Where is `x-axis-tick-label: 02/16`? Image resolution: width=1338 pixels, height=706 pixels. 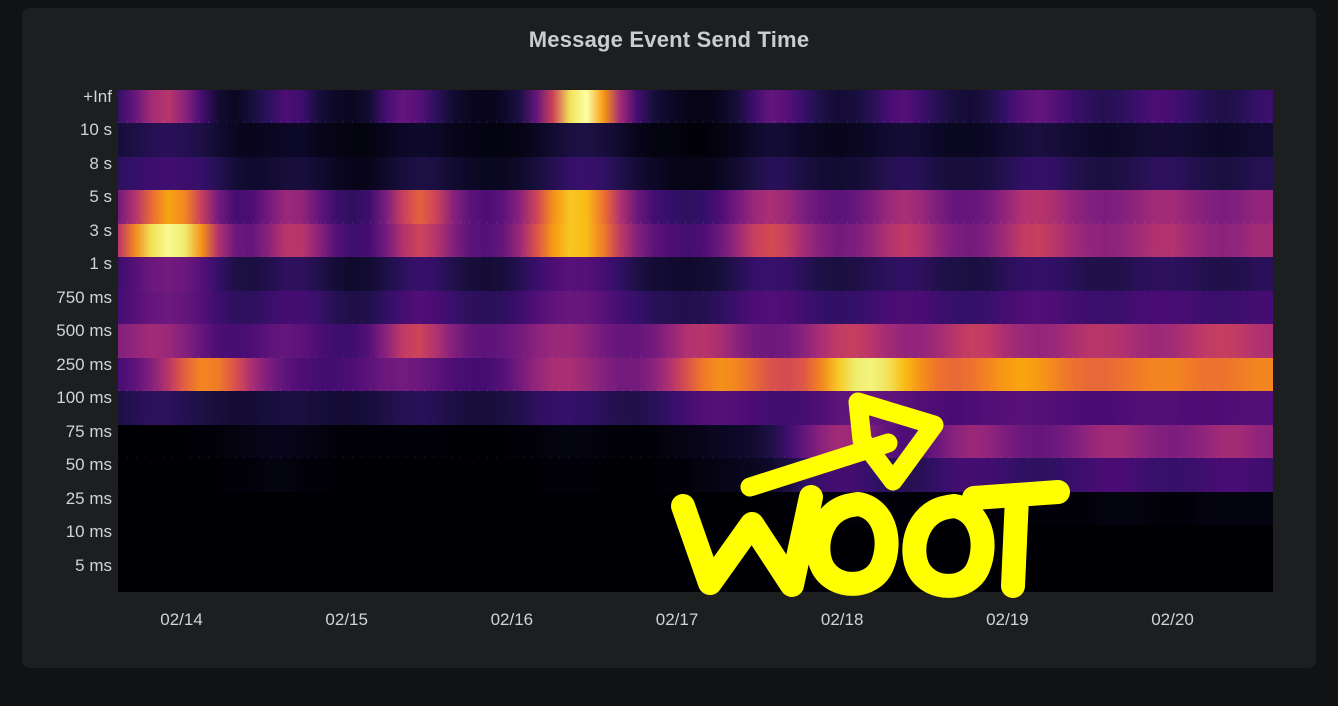
x-axis-tick-label: 02/16 is located at coordinates (512, 619).